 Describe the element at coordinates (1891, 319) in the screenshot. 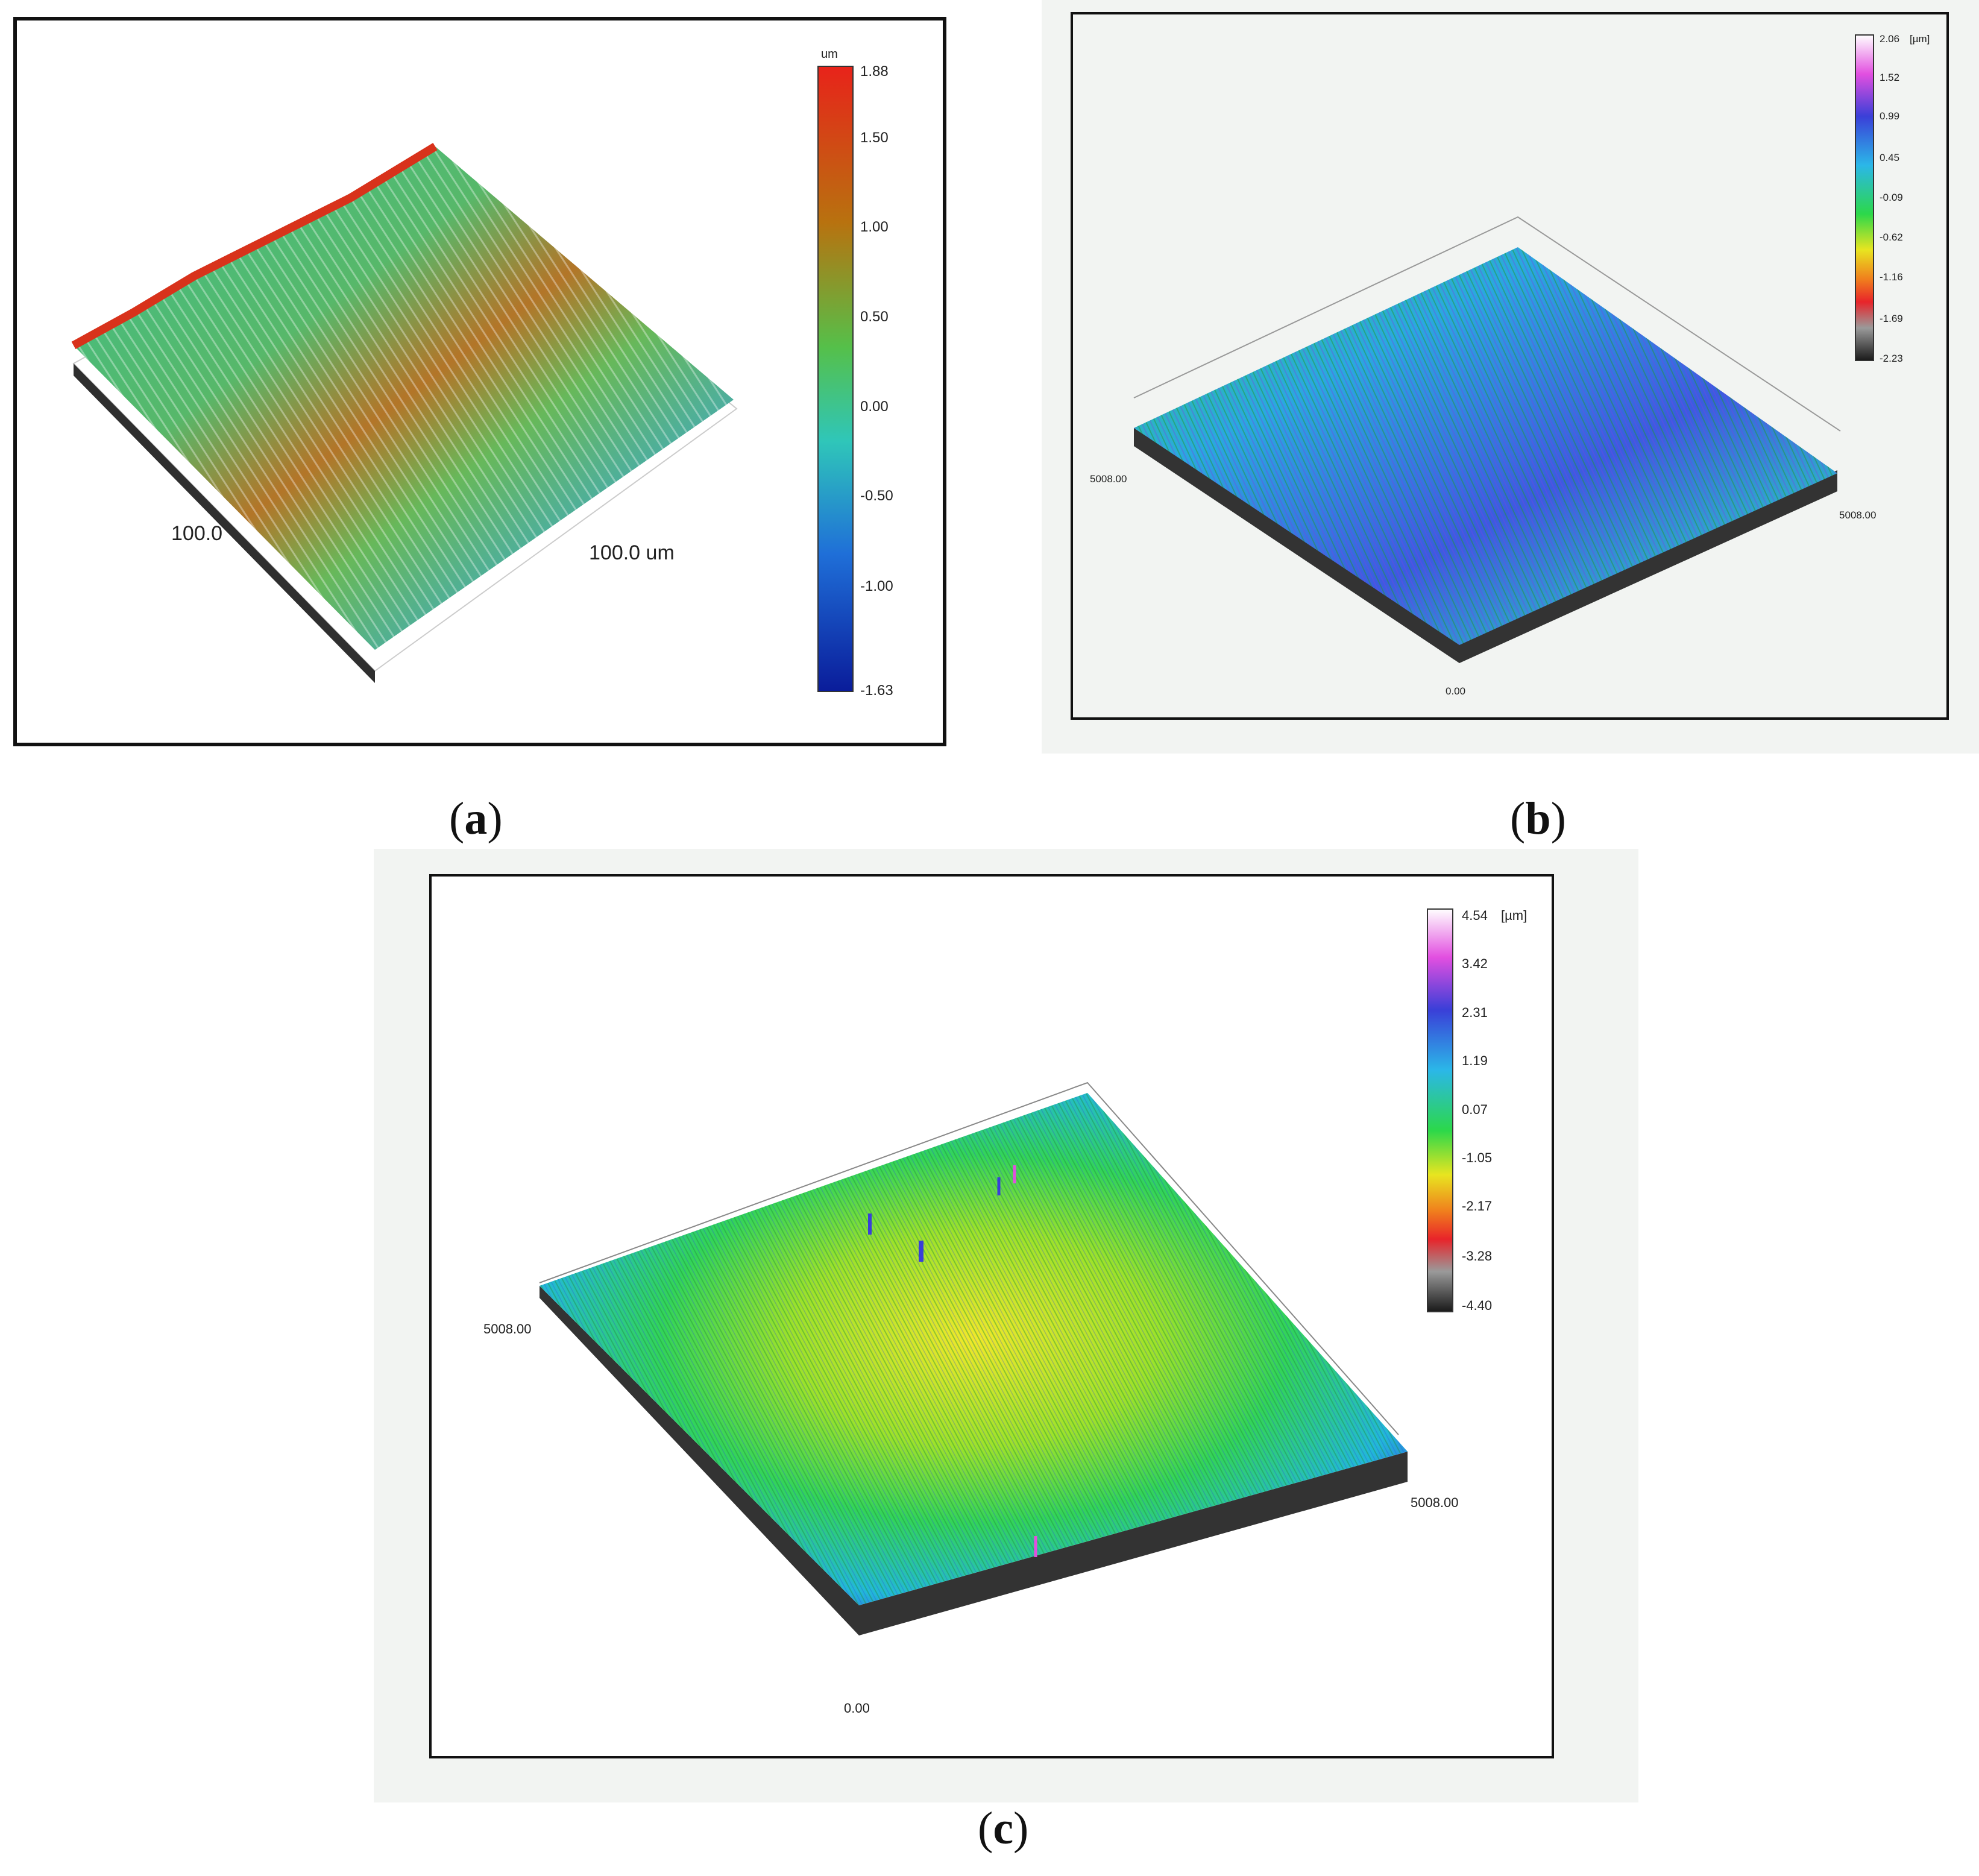

I see `colorbar-tick: -1.69` at that location.